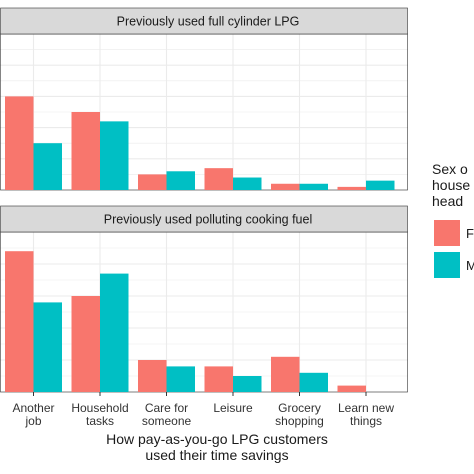  Describe the element at coordinates (100, 421) in the screenshot. I see `x-tick-label: tasks` at that location.